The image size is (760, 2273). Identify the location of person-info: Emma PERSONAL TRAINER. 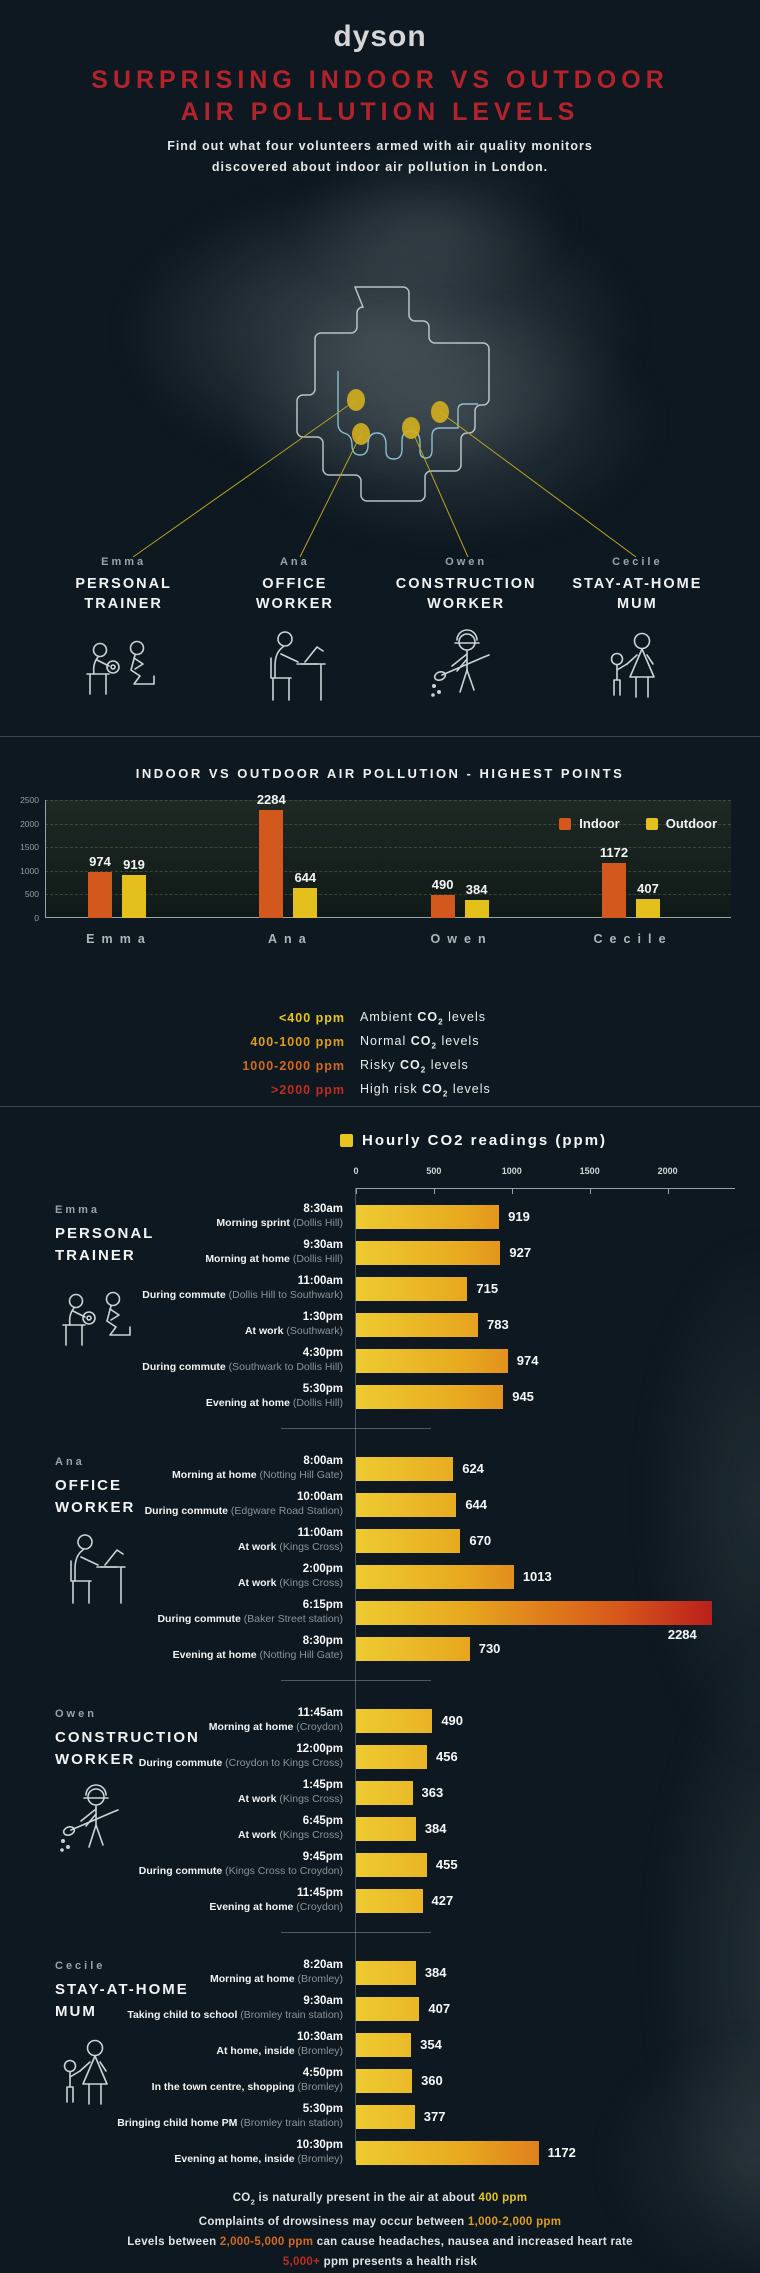
(160, 1280).